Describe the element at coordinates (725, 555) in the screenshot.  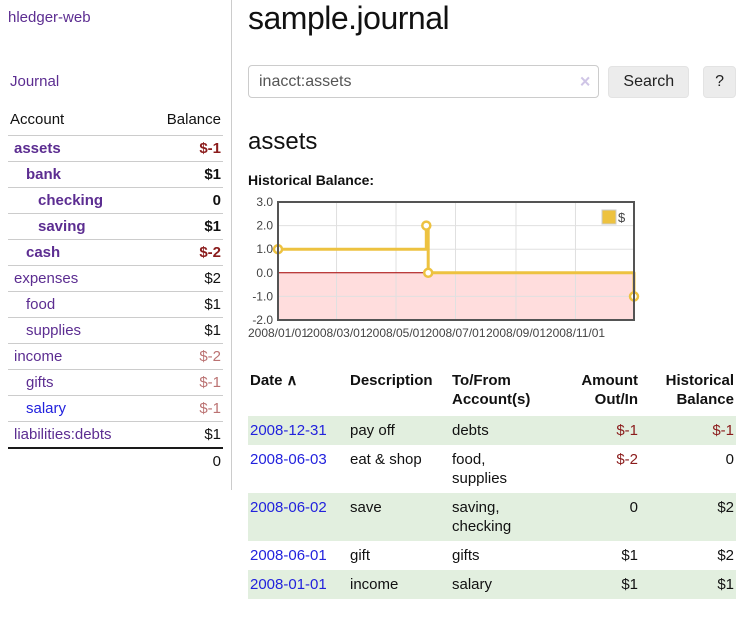
I see `transaction-balance: $2` at that location.